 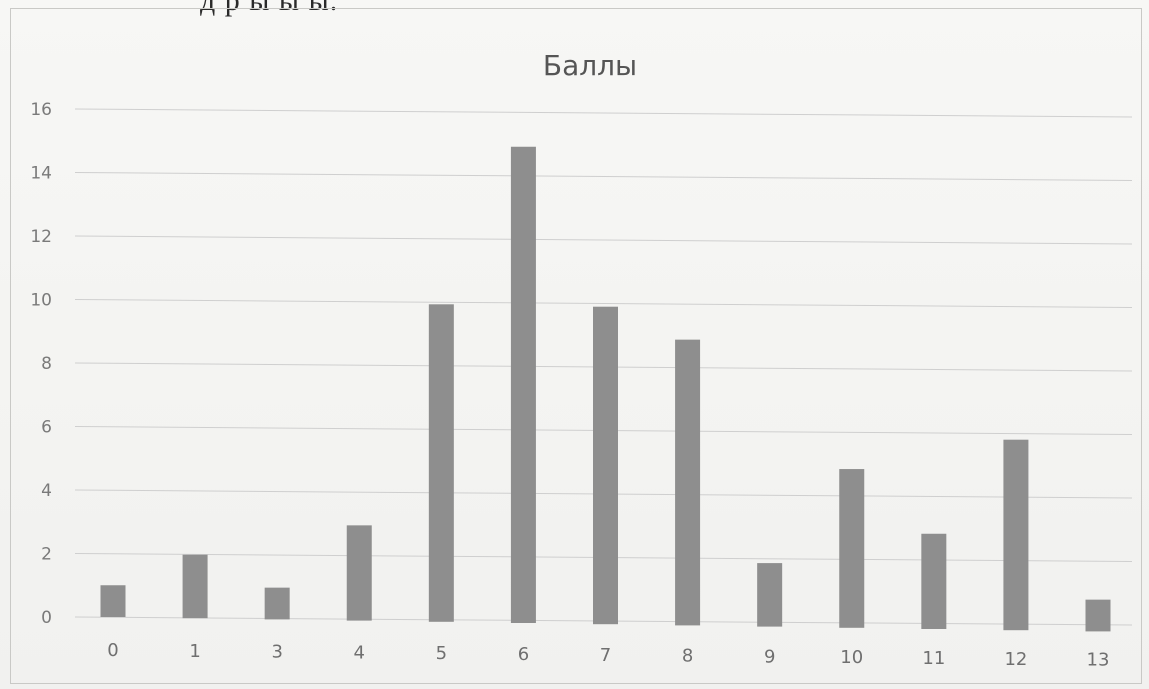 I want to click on y-axis-ticks: 0 2 4 6 8 10 12 14 16, so click(x=41, y=364).